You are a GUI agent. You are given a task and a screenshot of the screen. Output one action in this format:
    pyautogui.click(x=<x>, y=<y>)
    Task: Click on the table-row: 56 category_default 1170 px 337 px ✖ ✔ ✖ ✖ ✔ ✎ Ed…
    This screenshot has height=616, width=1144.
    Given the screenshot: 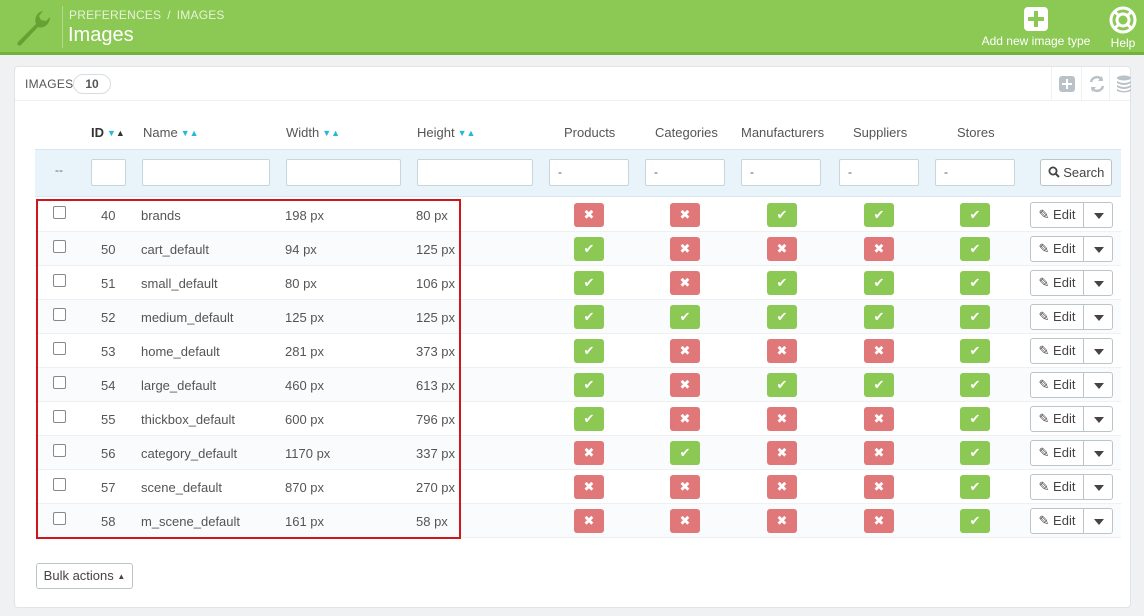 What is the action you would take?
    pyautogui.click(x=578, y=453)
    